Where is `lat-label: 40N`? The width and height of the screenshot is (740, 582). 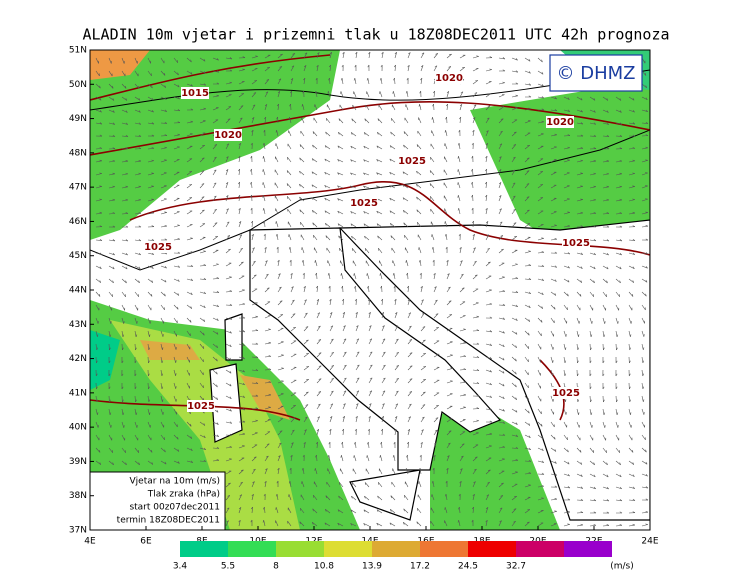
lat-label: 40N is located at coordinates (78, 428).